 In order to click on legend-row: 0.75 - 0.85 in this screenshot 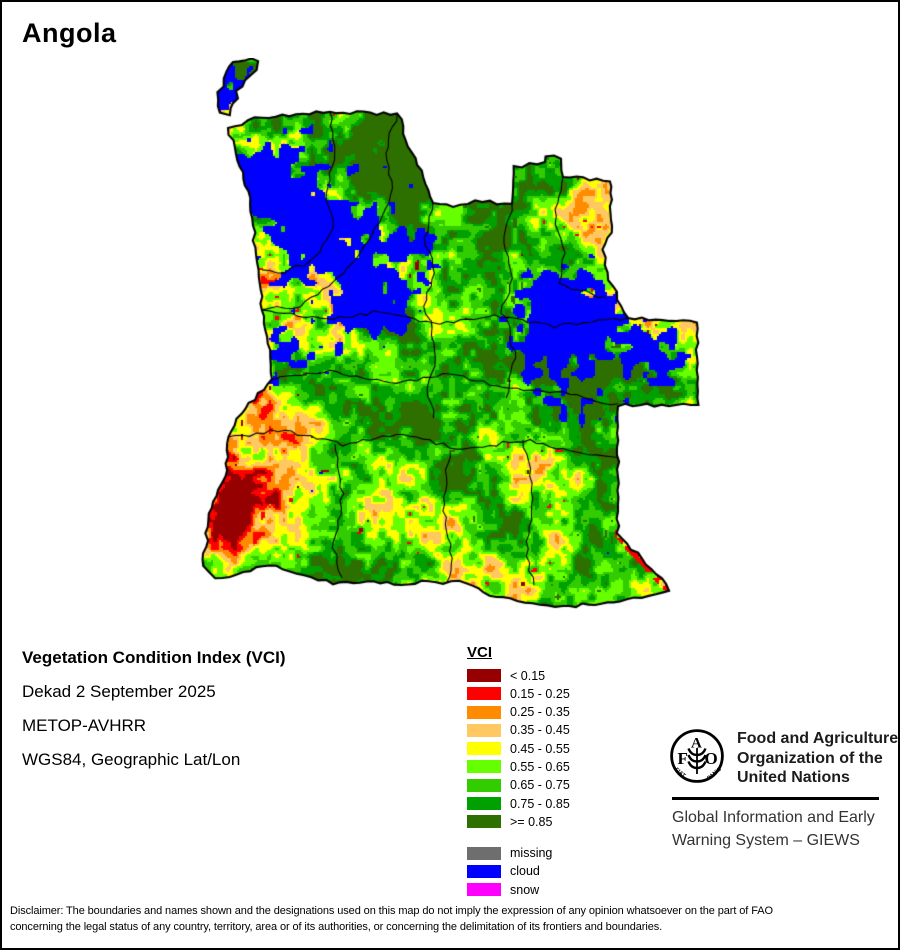, I will do `click(518, 803)`.